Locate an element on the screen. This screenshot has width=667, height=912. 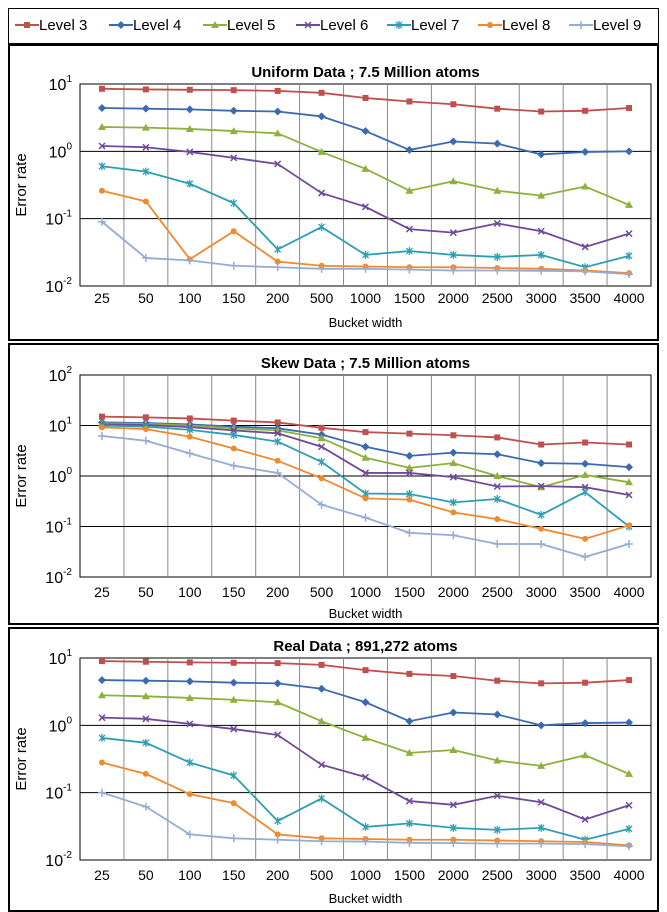
x-tick-label: 4000 is located at coordinates (628, 875).